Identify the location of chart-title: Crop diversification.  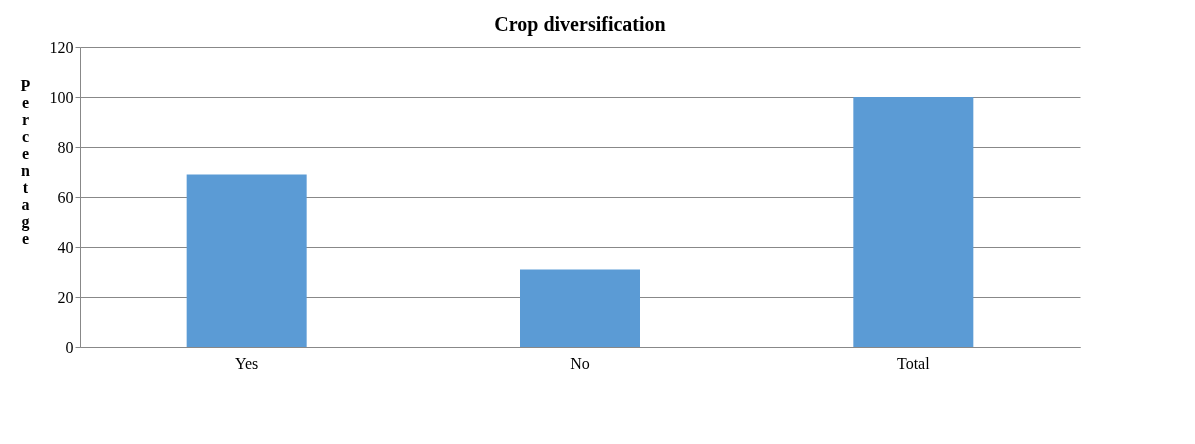
(580, 24).